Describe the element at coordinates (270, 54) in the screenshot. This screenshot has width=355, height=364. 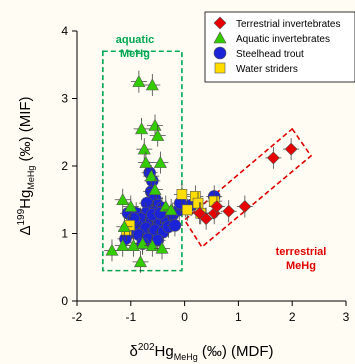
I see `legend-label: Steelhead trout` at that location.